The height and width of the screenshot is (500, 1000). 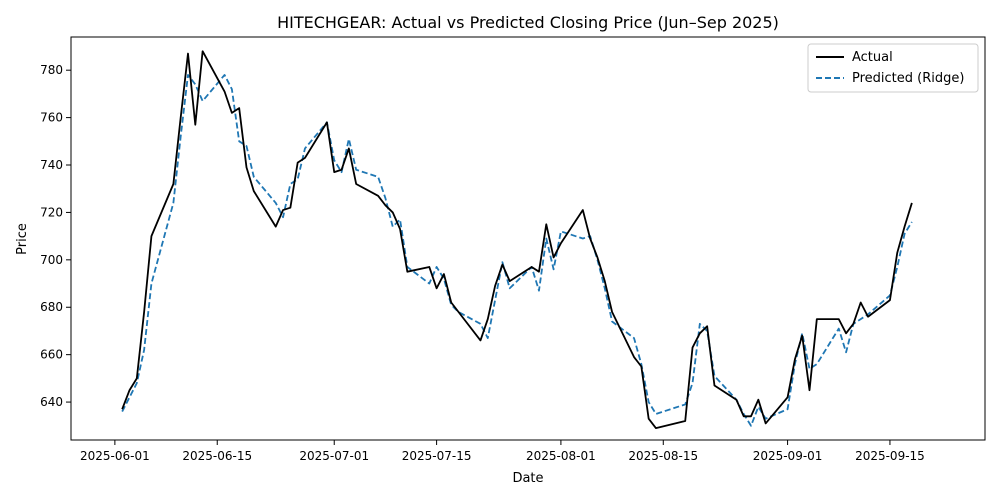 I want to click on x-tick-label: 2025-08-01, so click(x=561, y=456).